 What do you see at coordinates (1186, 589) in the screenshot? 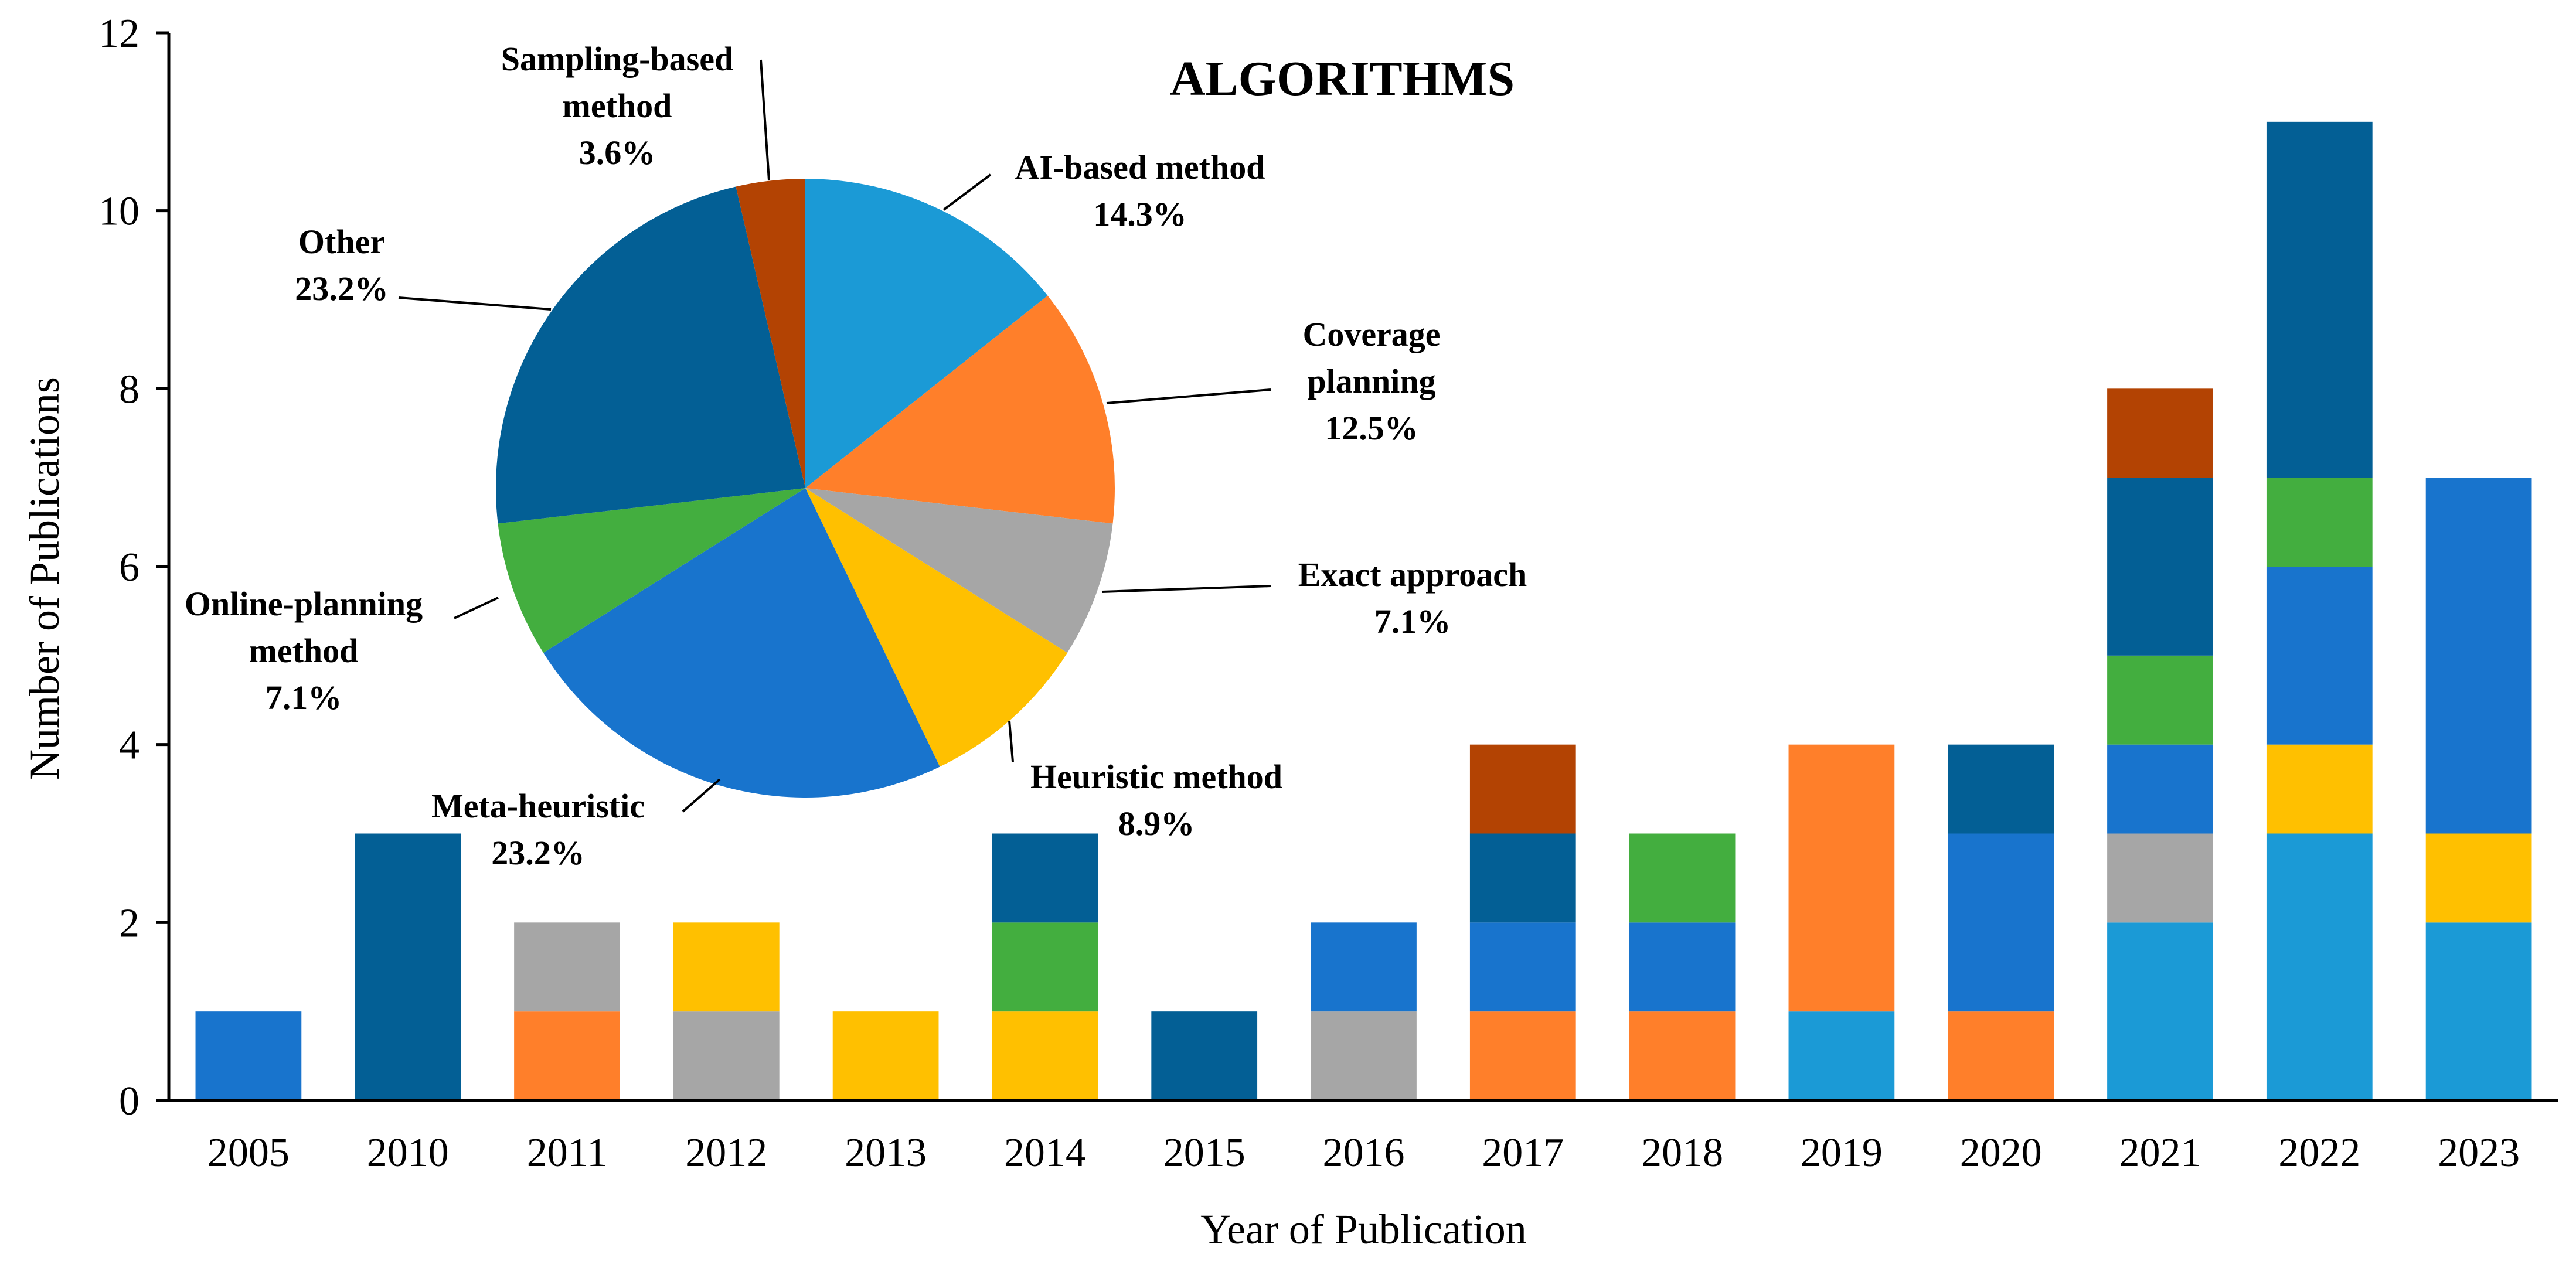
I see `pie-leader-exact` at bounding box center [1186, 589].